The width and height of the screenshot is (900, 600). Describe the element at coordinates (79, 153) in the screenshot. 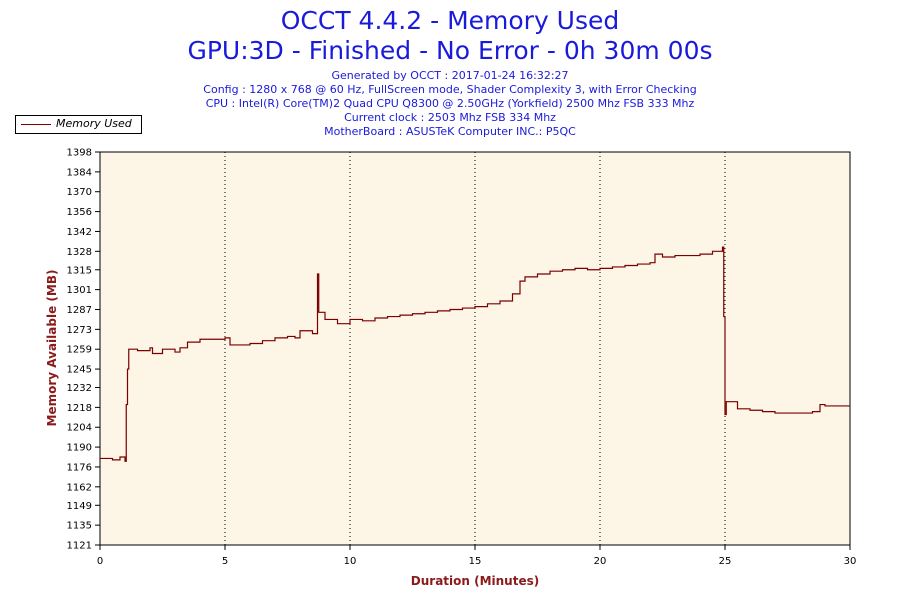

I see `y-tick-label: 1398` at that location.